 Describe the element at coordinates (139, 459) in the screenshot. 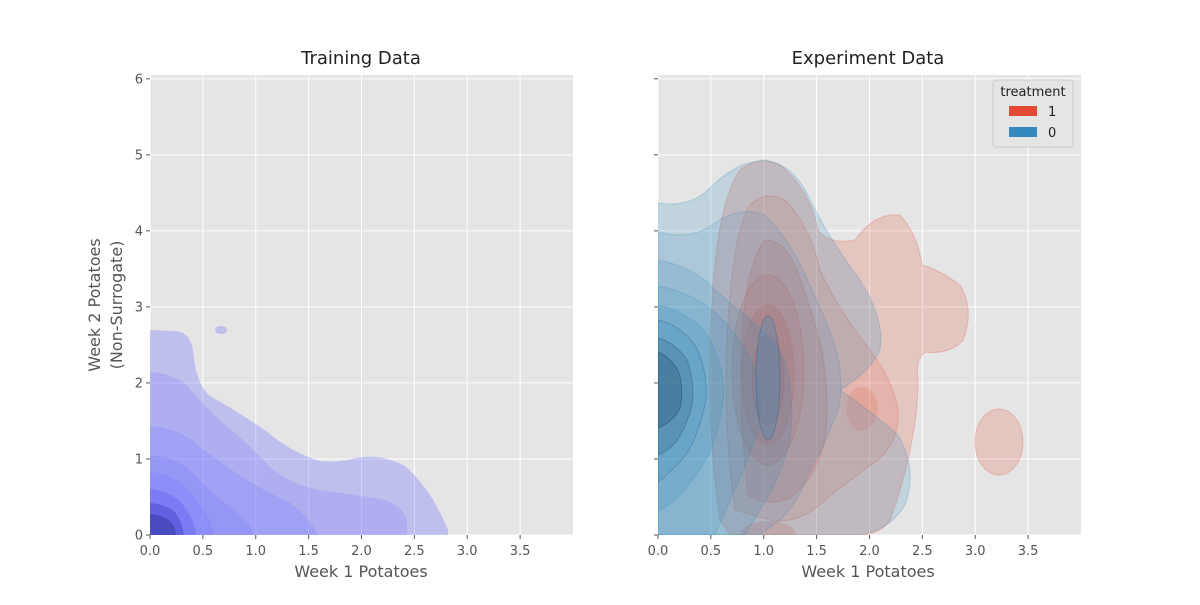

I see `y-tick-label: 1` at that location.